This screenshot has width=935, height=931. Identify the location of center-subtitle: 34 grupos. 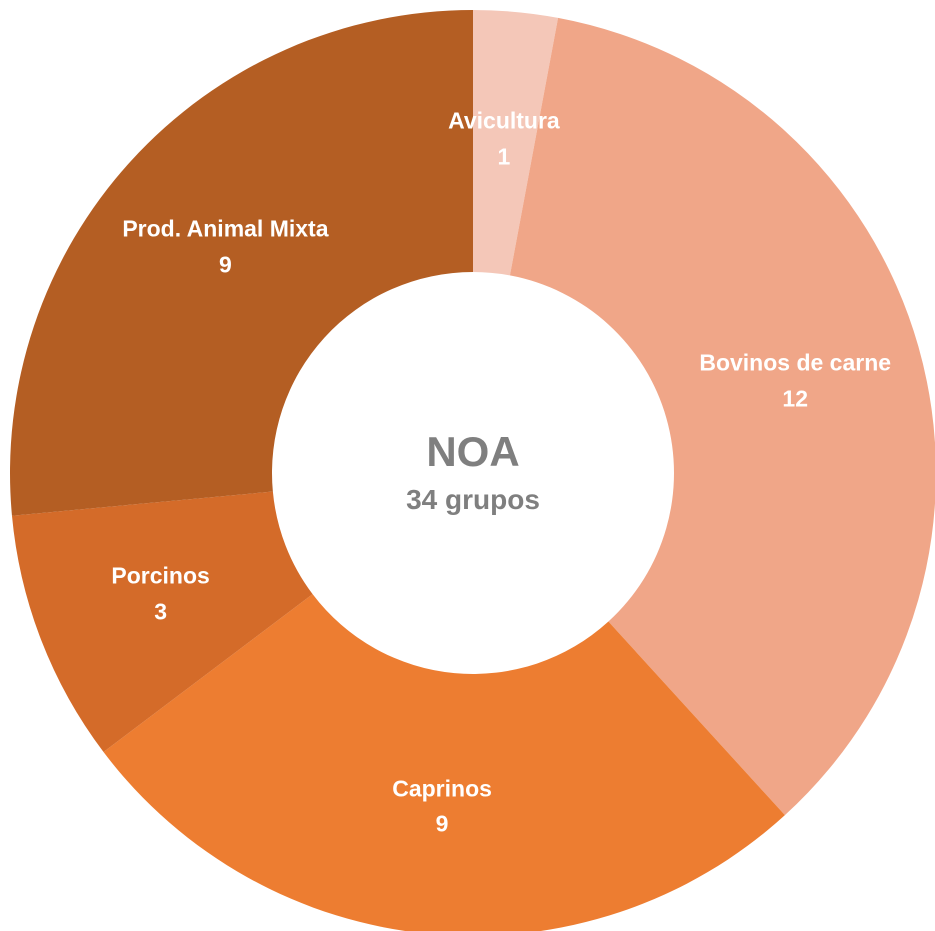
(473, 499).